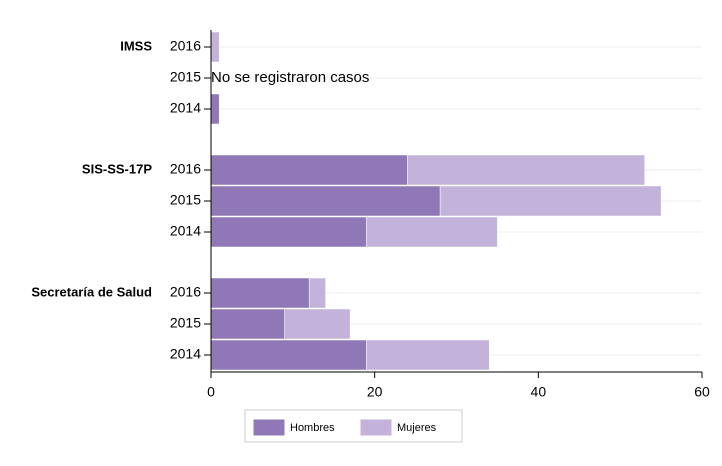 The width and height of the screenshot is (722, 466). What do you see at coordinates (290, 77) in the screenshot?
I see `annotation: No se registraron casos` at bounding box center [290, 77].